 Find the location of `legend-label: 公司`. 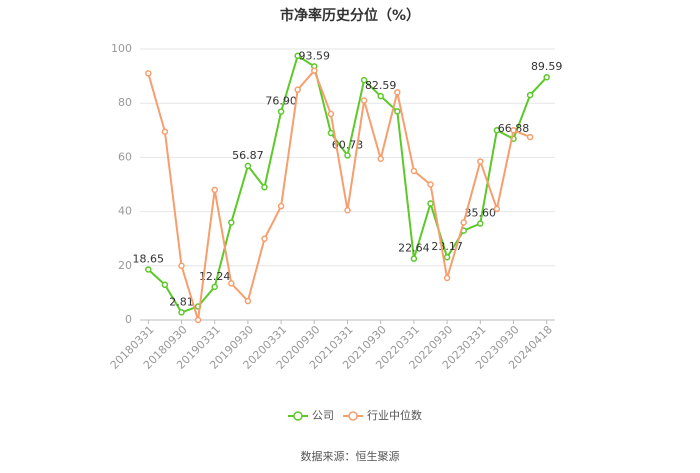

legend-label: 公司 is located at coordinates (323, 415).